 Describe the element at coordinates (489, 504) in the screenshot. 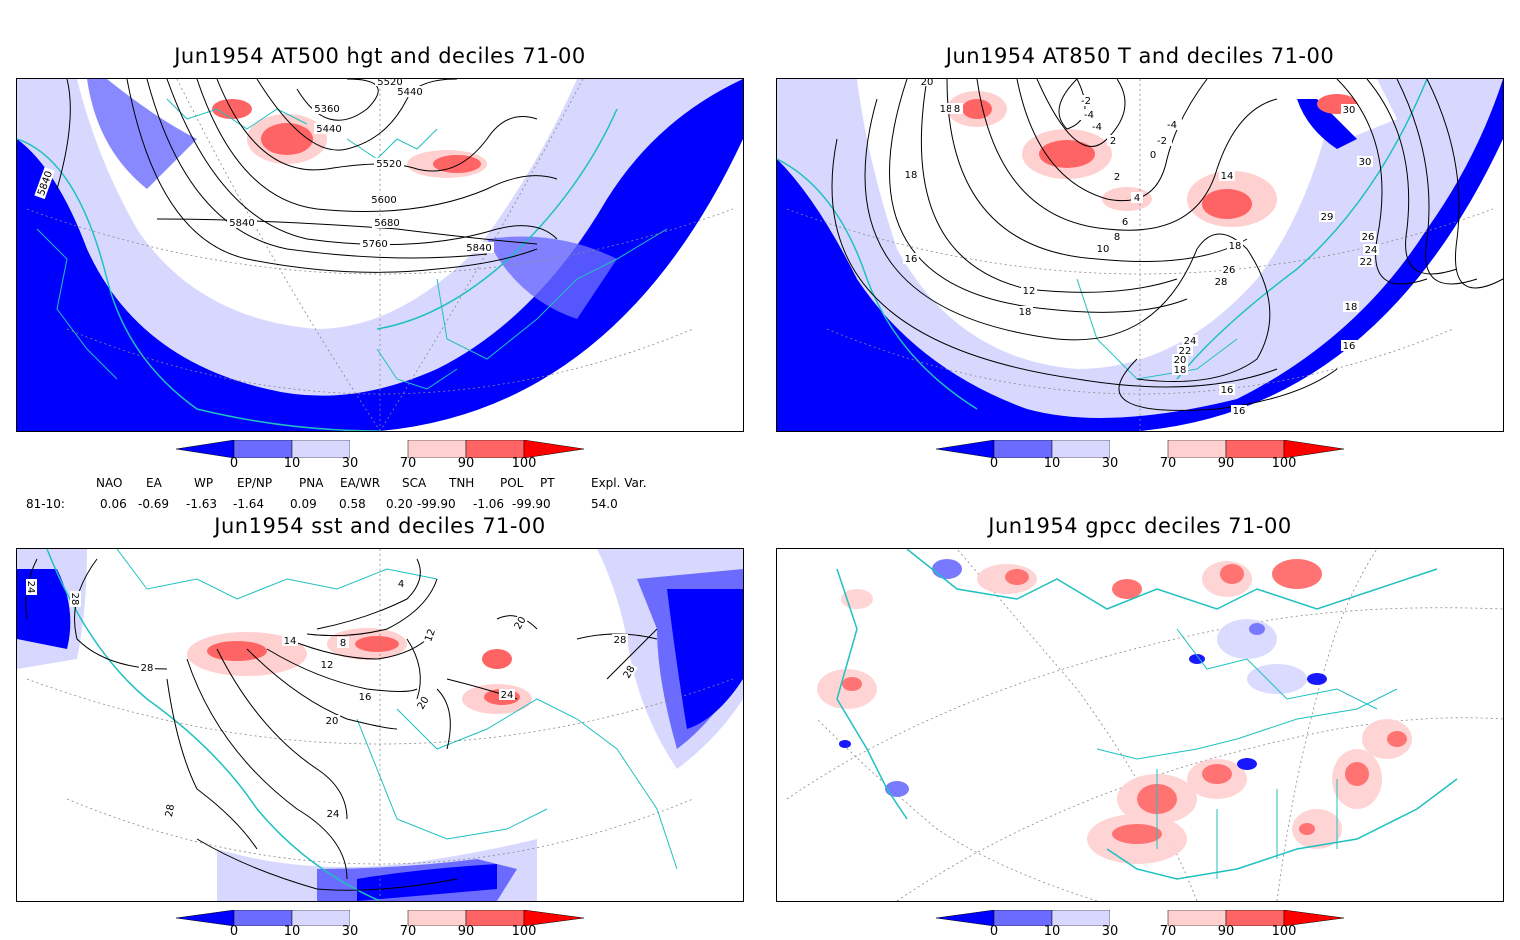

I see `index-value: -1.06` at that location.